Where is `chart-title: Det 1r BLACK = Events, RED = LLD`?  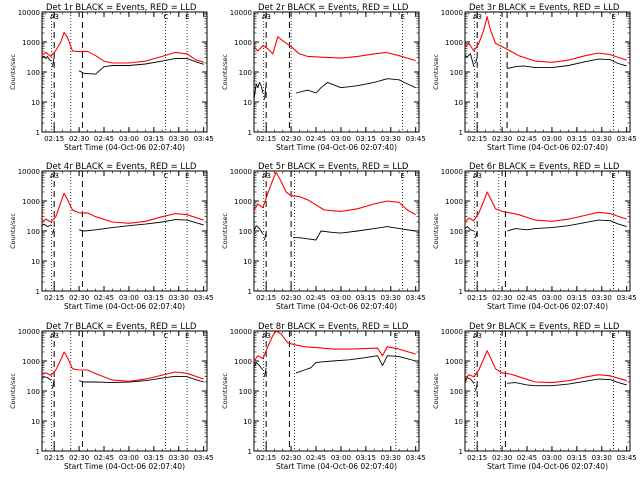
chart-title: Det 1r BLACK = Events, RED = LLD is located at coordinates (121, 8).